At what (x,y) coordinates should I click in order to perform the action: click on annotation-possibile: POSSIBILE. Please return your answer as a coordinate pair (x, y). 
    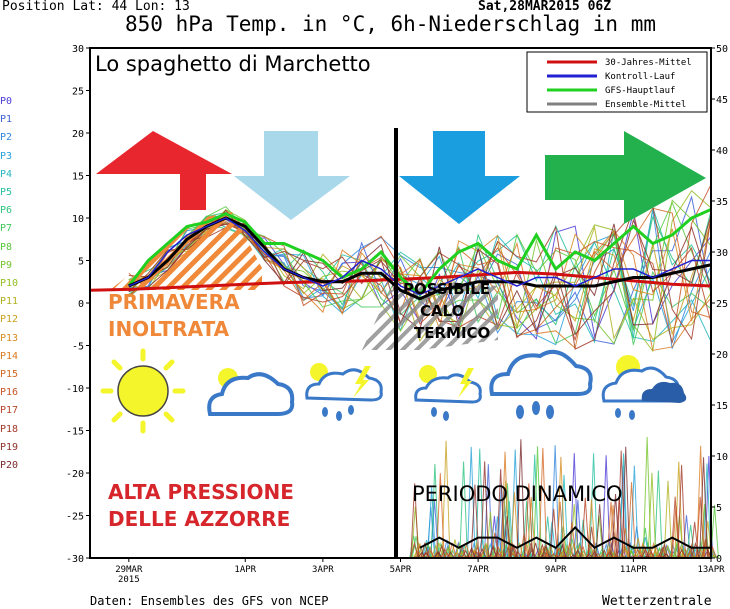
    Looking at the image, I should click on (447, 289).